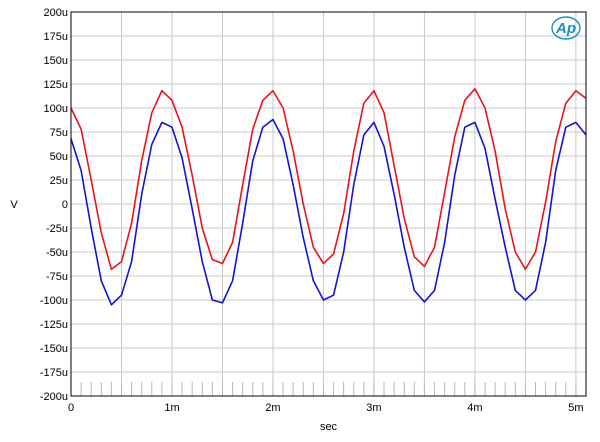 Image resolution: width=600 pixels, height=442 pixels. Describe the element at coordinates (65, 205) in the screenshot. I see `y-tick-label-8: 0` at that location.